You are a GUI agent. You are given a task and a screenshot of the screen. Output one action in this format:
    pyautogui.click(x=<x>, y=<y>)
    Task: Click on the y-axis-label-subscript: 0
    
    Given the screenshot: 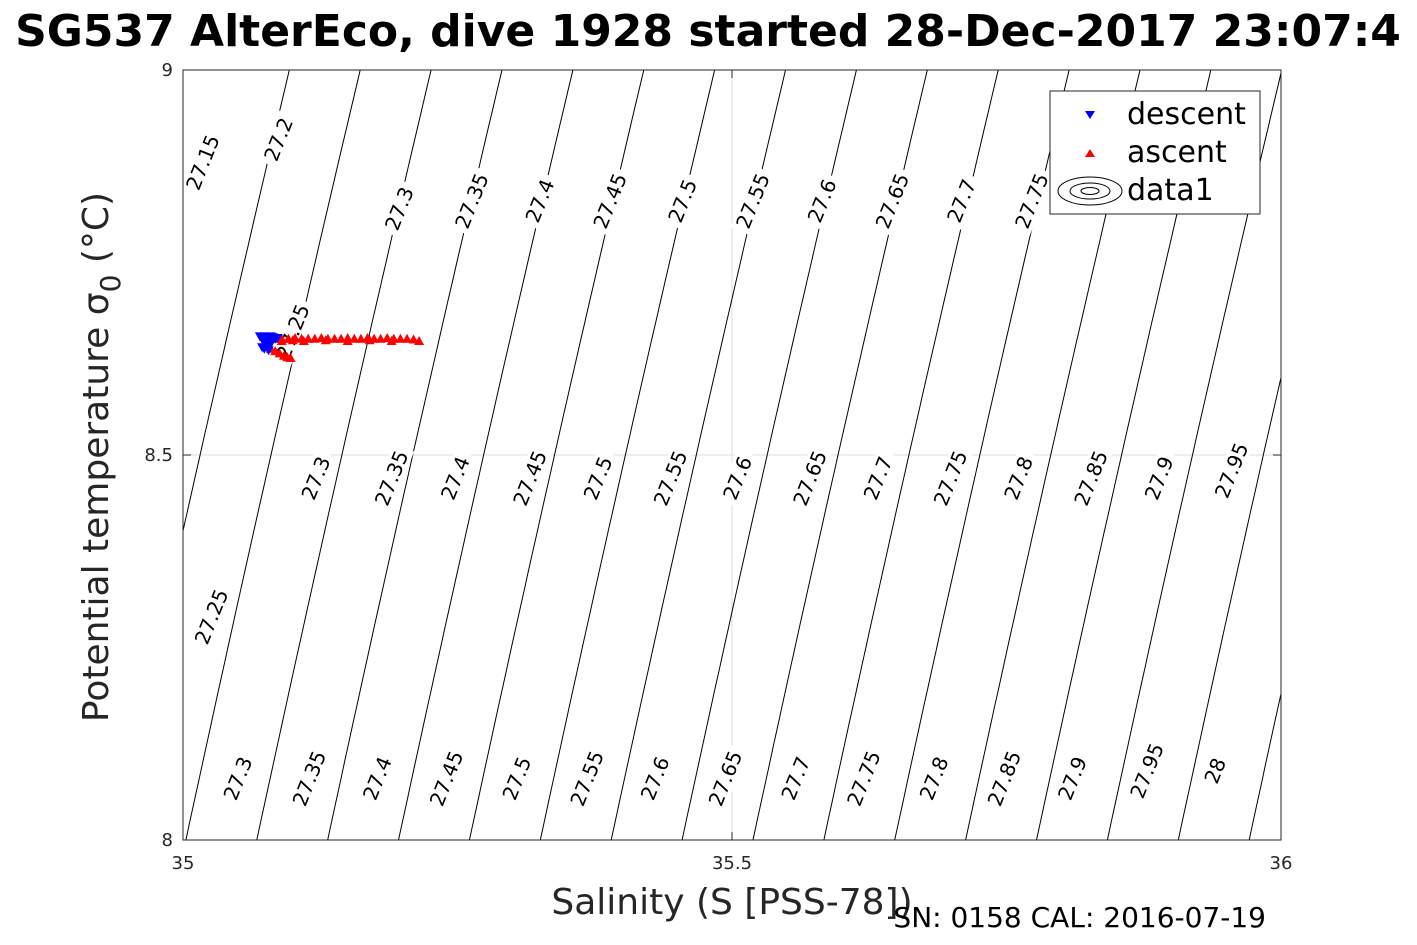 What is the action you would take?
    pyautogui.click(x=110, y=284)
    